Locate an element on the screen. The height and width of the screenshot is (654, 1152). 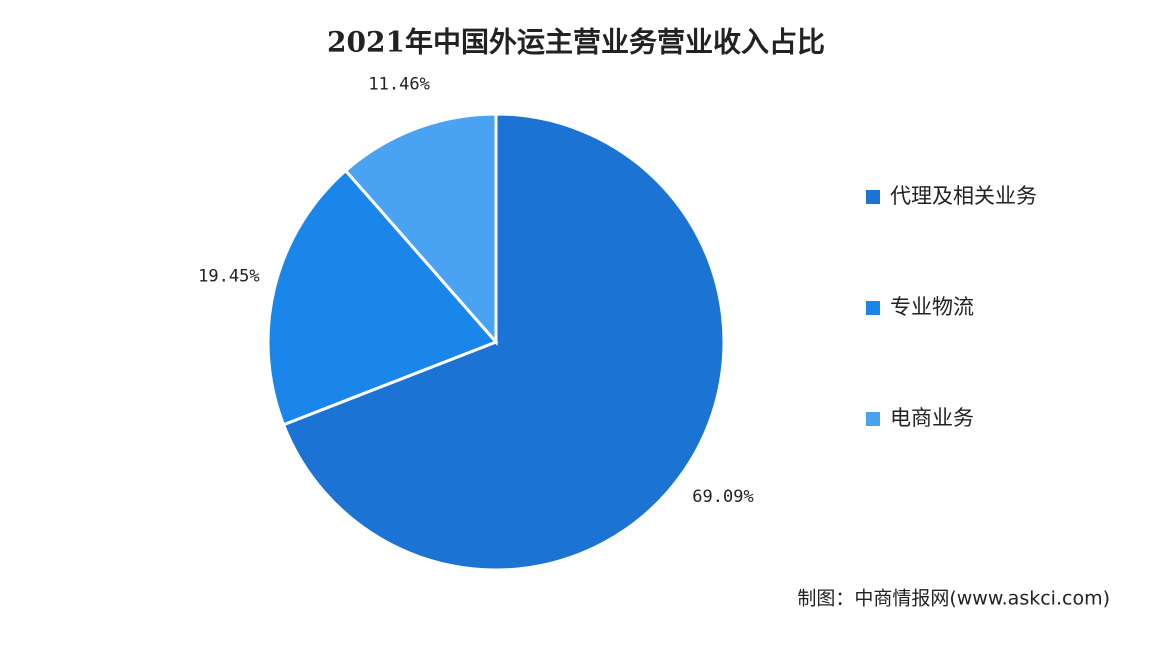
chart-title: 2021年中国外运主营业务营业收入占比 is located at coordinates (576, 42).